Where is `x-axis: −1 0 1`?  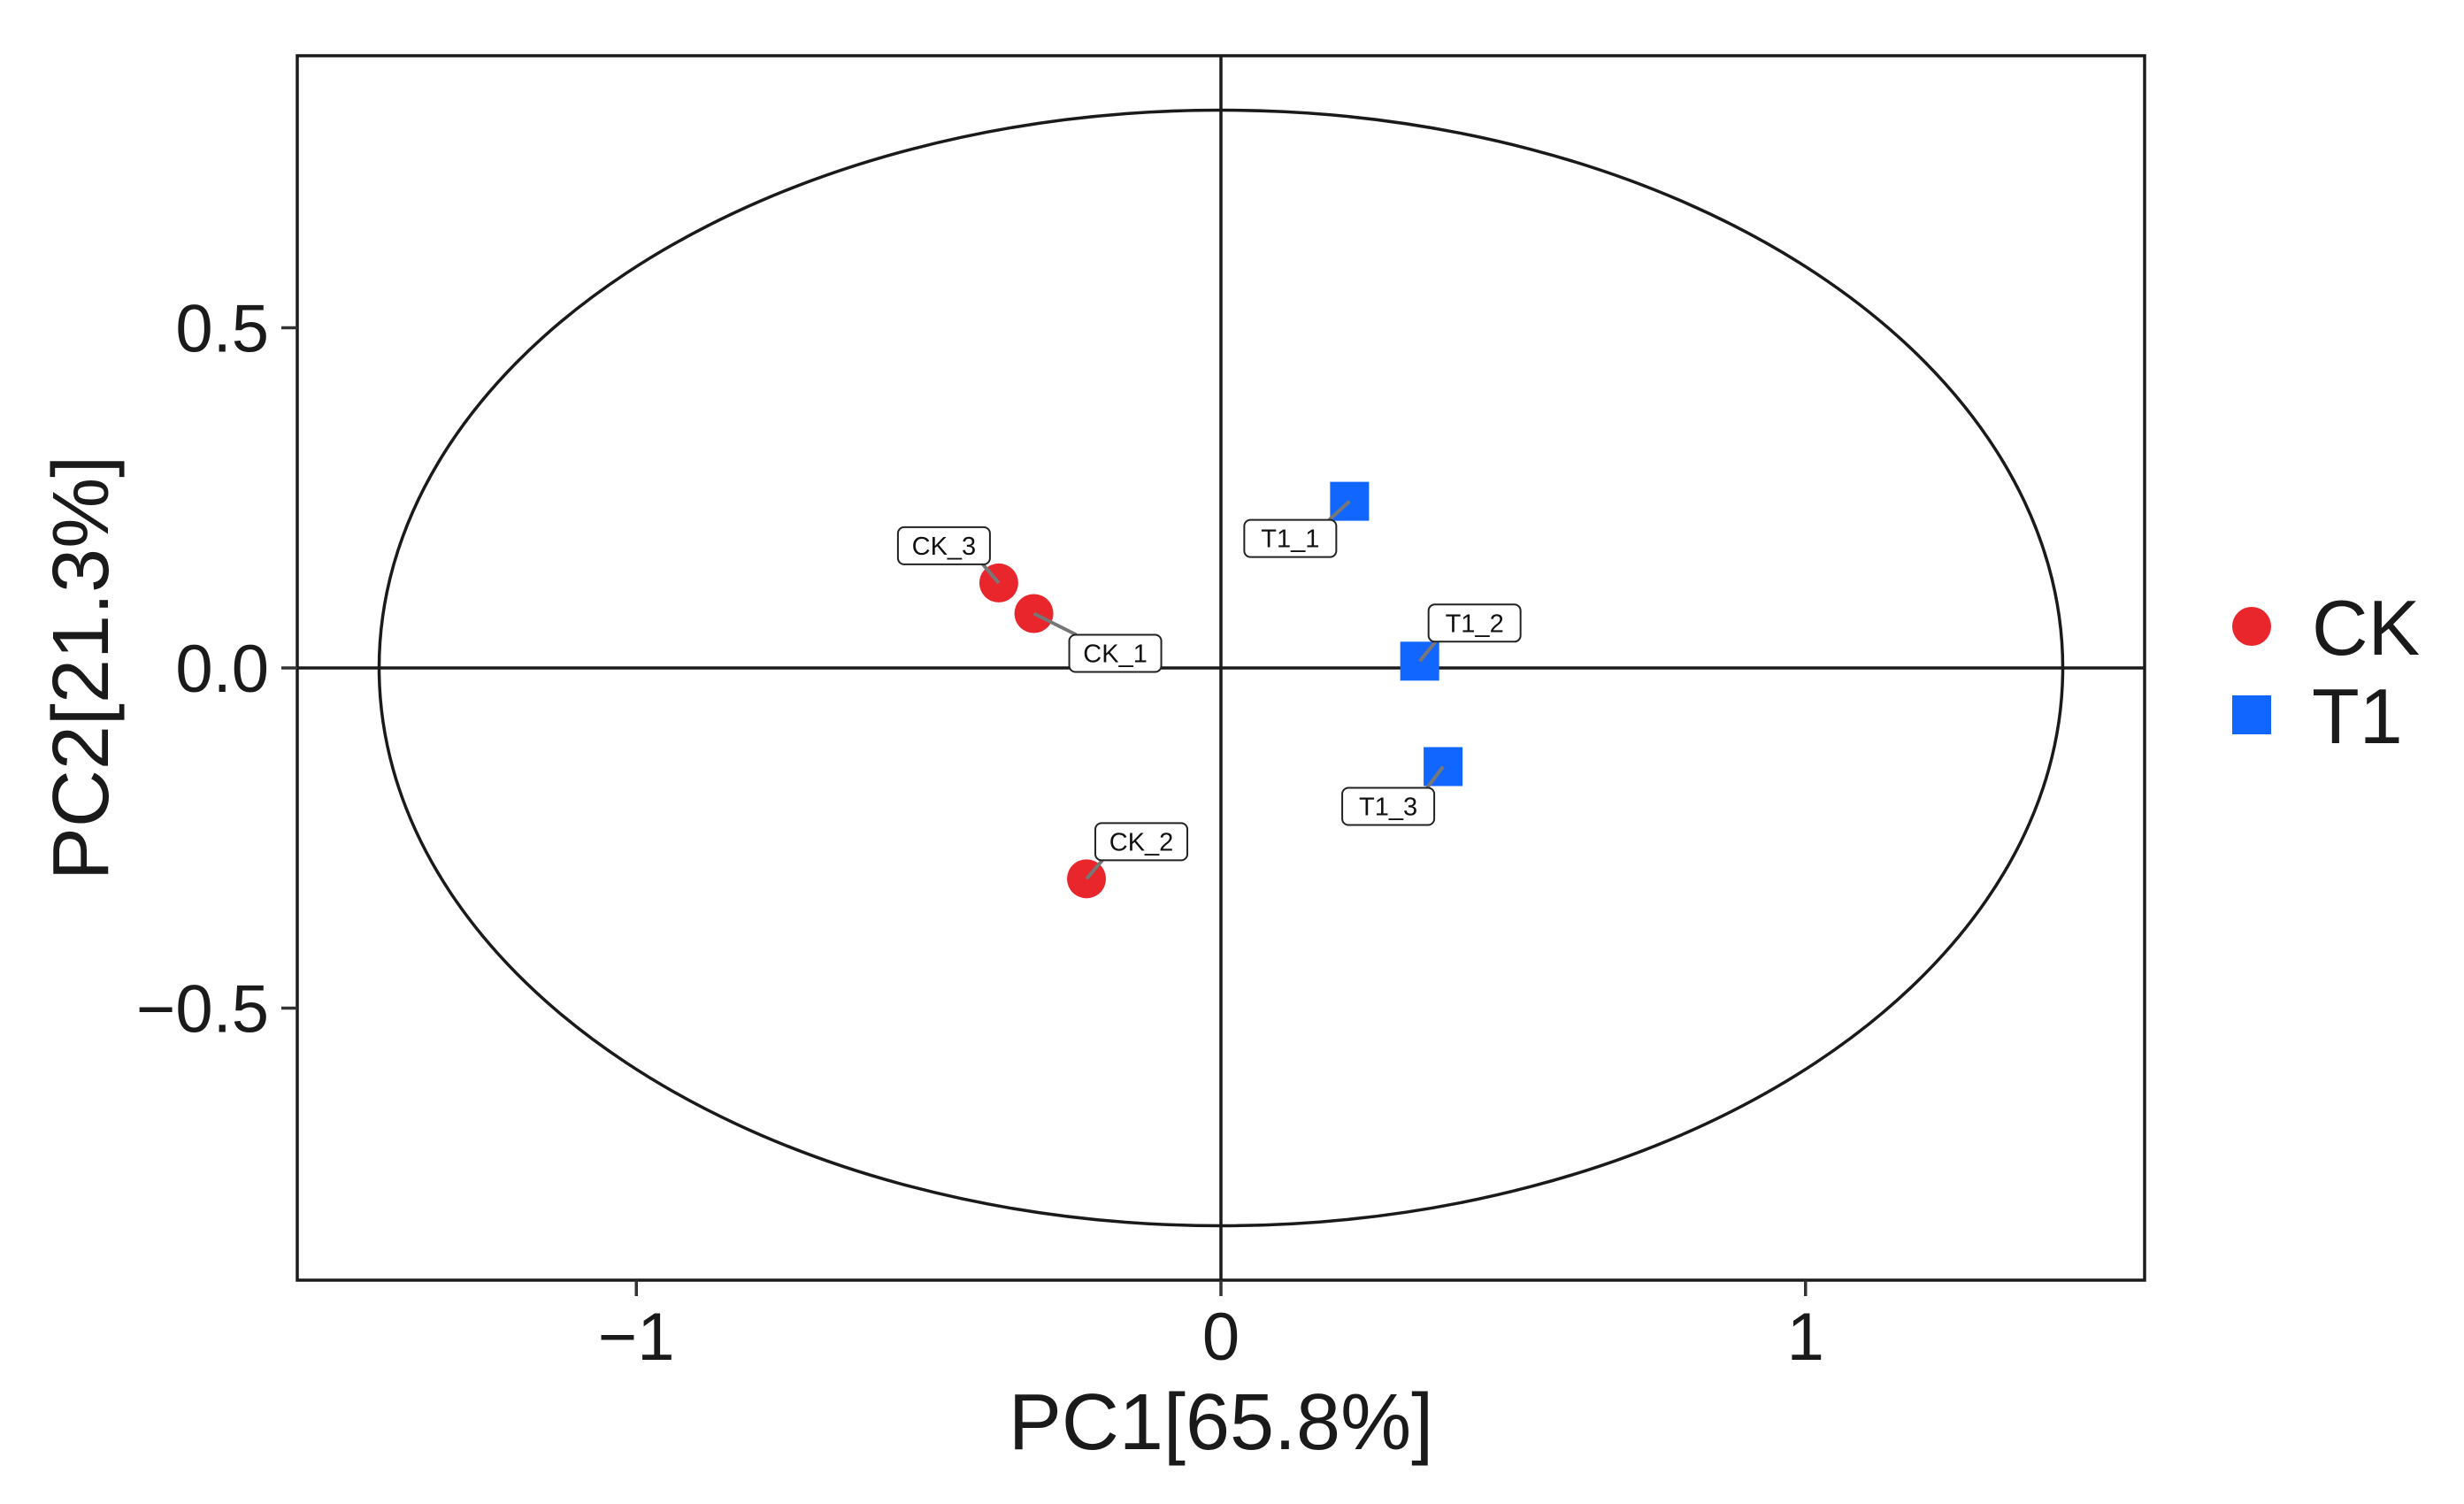
x-axis: −1 0 1 is located at coordinates (1211, 1327).